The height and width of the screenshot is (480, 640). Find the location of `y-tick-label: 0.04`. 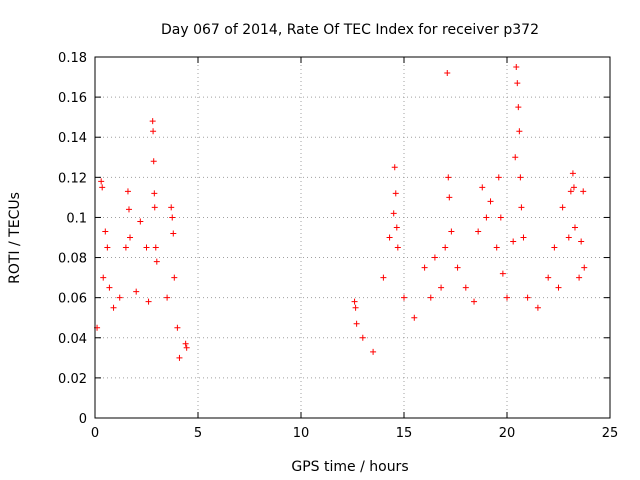

y-tick-label: 0.04 is located at coordinates (72, 339).